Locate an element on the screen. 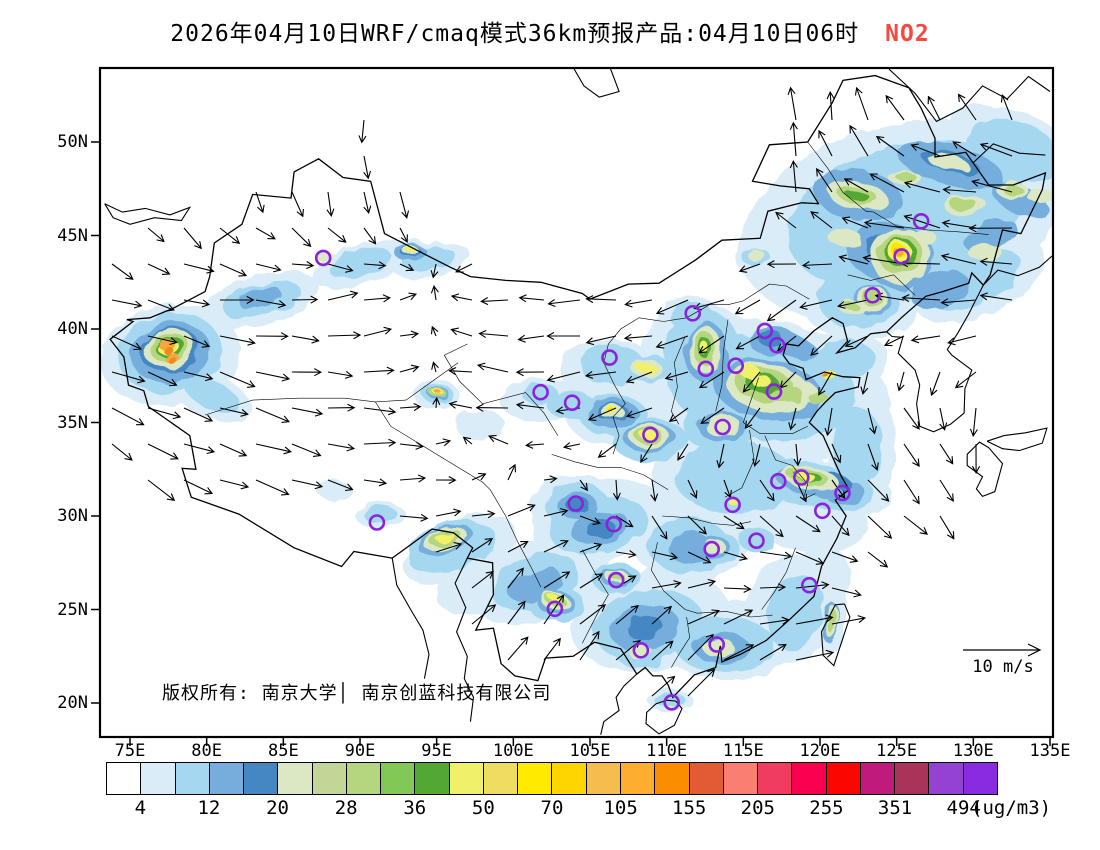 The height and width of the screenshot is (850, 1100). colorbar-tick-105: 105 is located at coordinates (620, 808).